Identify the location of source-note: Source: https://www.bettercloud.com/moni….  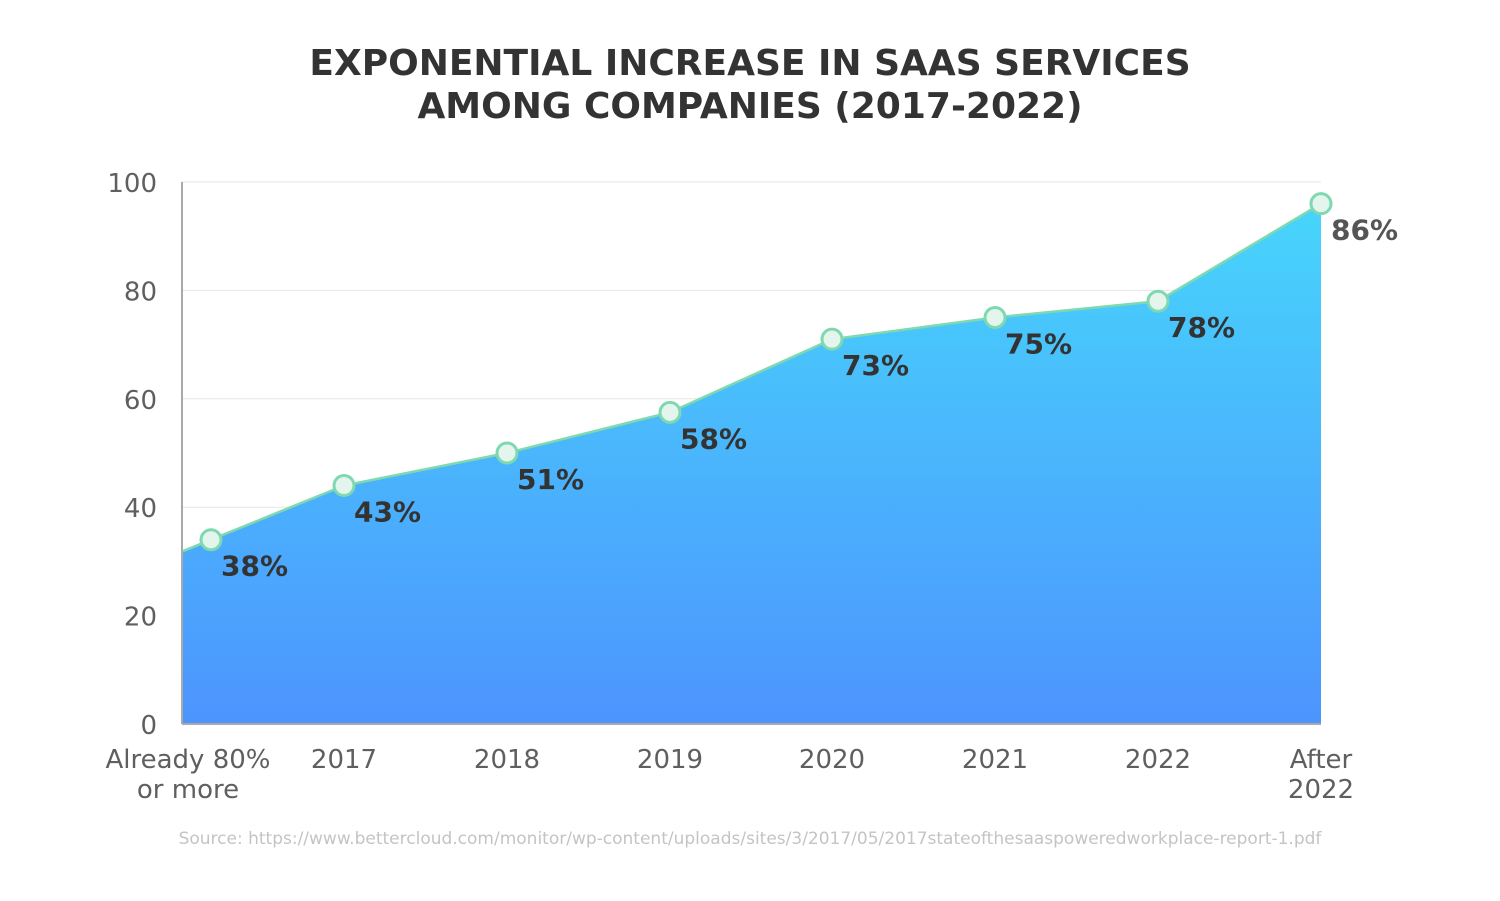
(750, 839).